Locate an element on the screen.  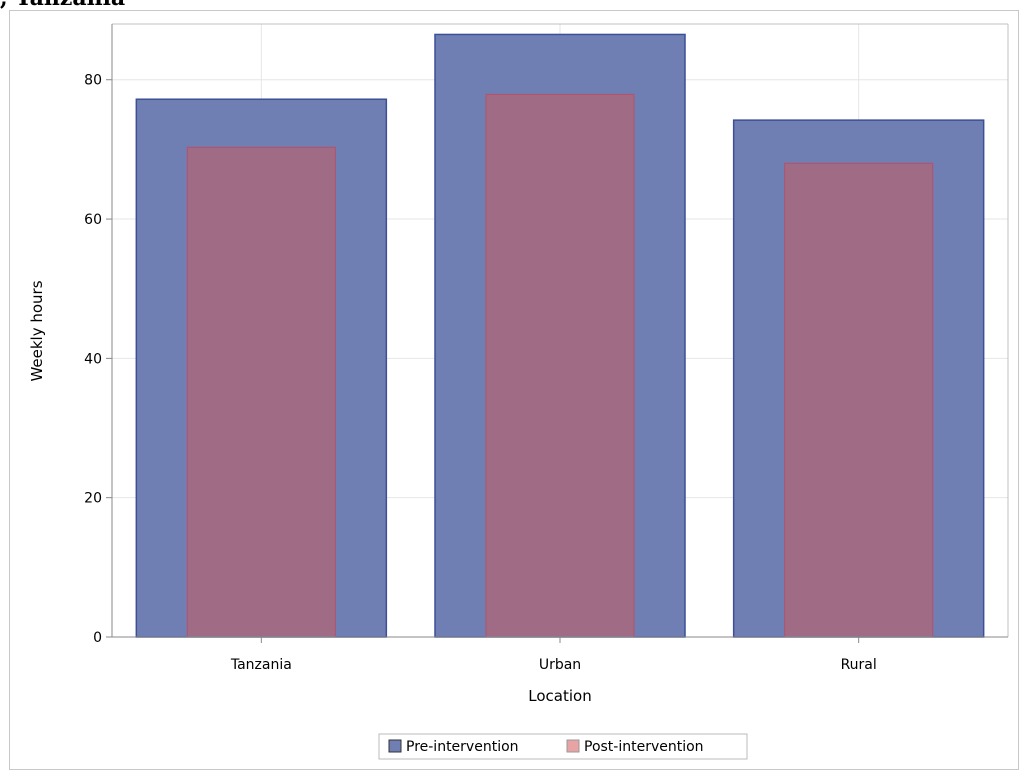
legend: Pre-intervention Post-intervention is located at coordinates (563, 746).